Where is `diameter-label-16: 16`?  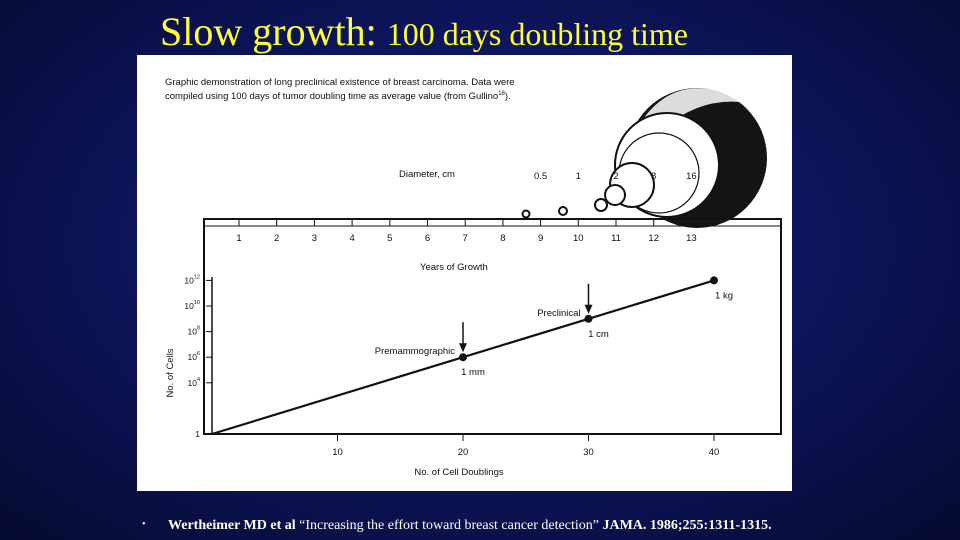
diameter-label-16: 16 is located at coordinates (691, 176).